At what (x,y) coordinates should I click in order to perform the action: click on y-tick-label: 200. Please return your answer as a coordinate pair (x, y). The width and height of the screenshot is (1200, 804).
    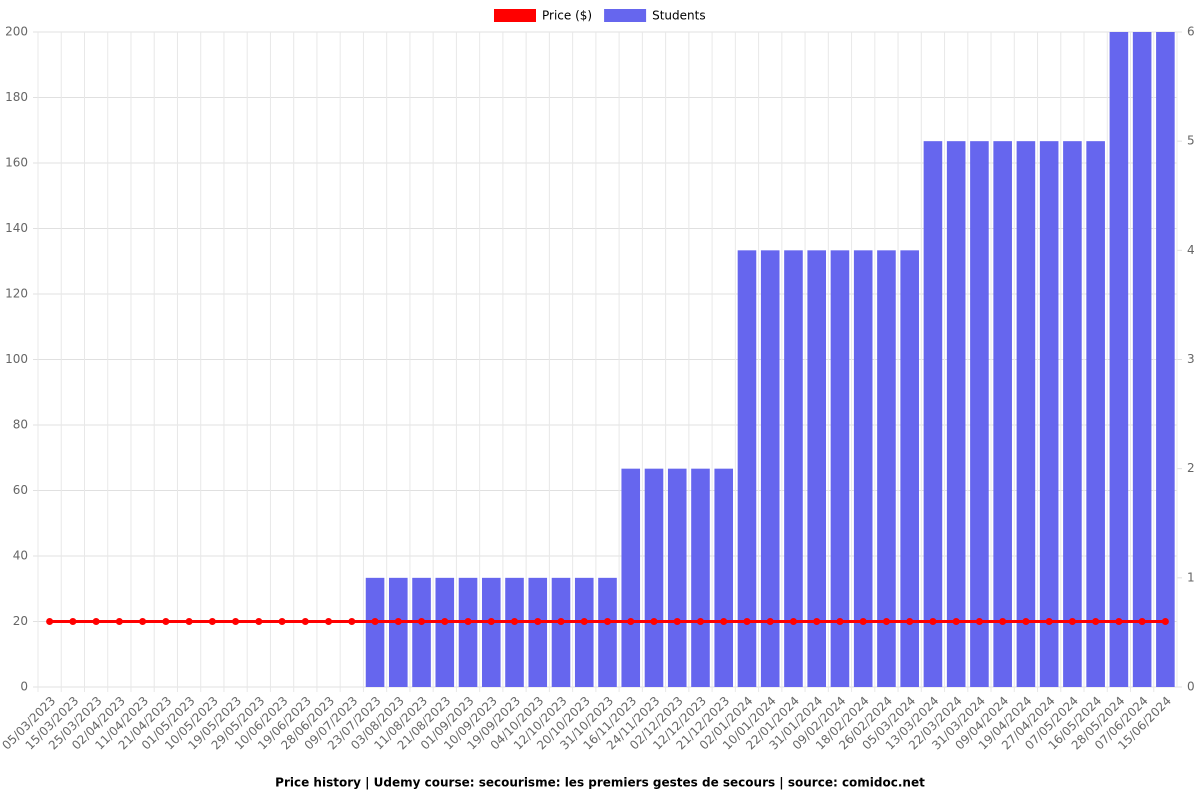
    Looking at the image, I should click on (16, 32).